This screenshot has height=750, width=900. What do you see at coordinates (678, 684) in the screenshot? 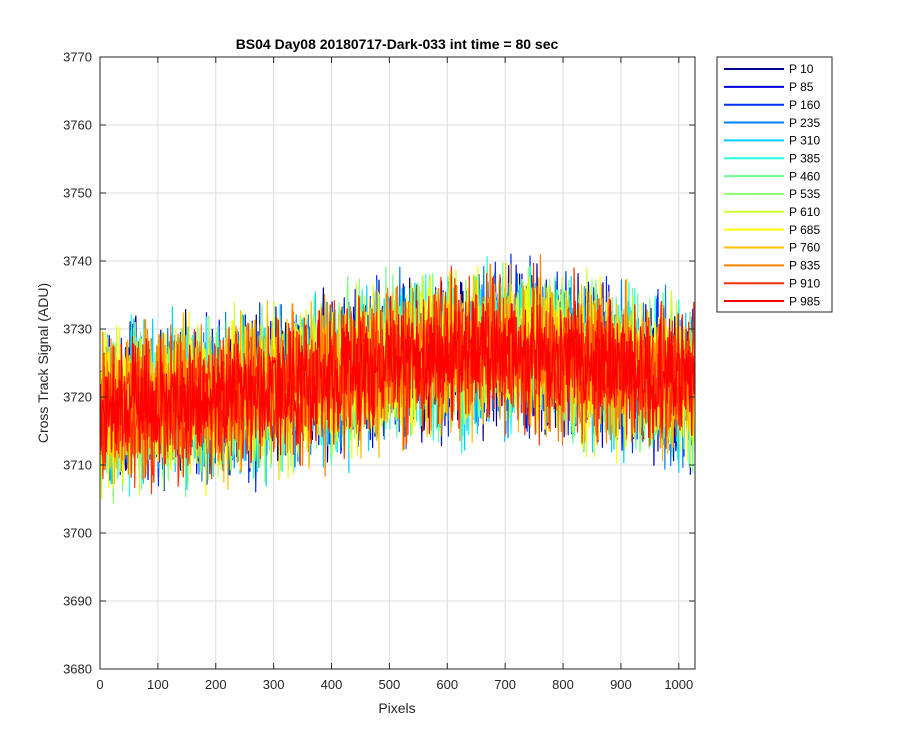
I see `x-tick-label: 1000` at bounding box center [678, 684].